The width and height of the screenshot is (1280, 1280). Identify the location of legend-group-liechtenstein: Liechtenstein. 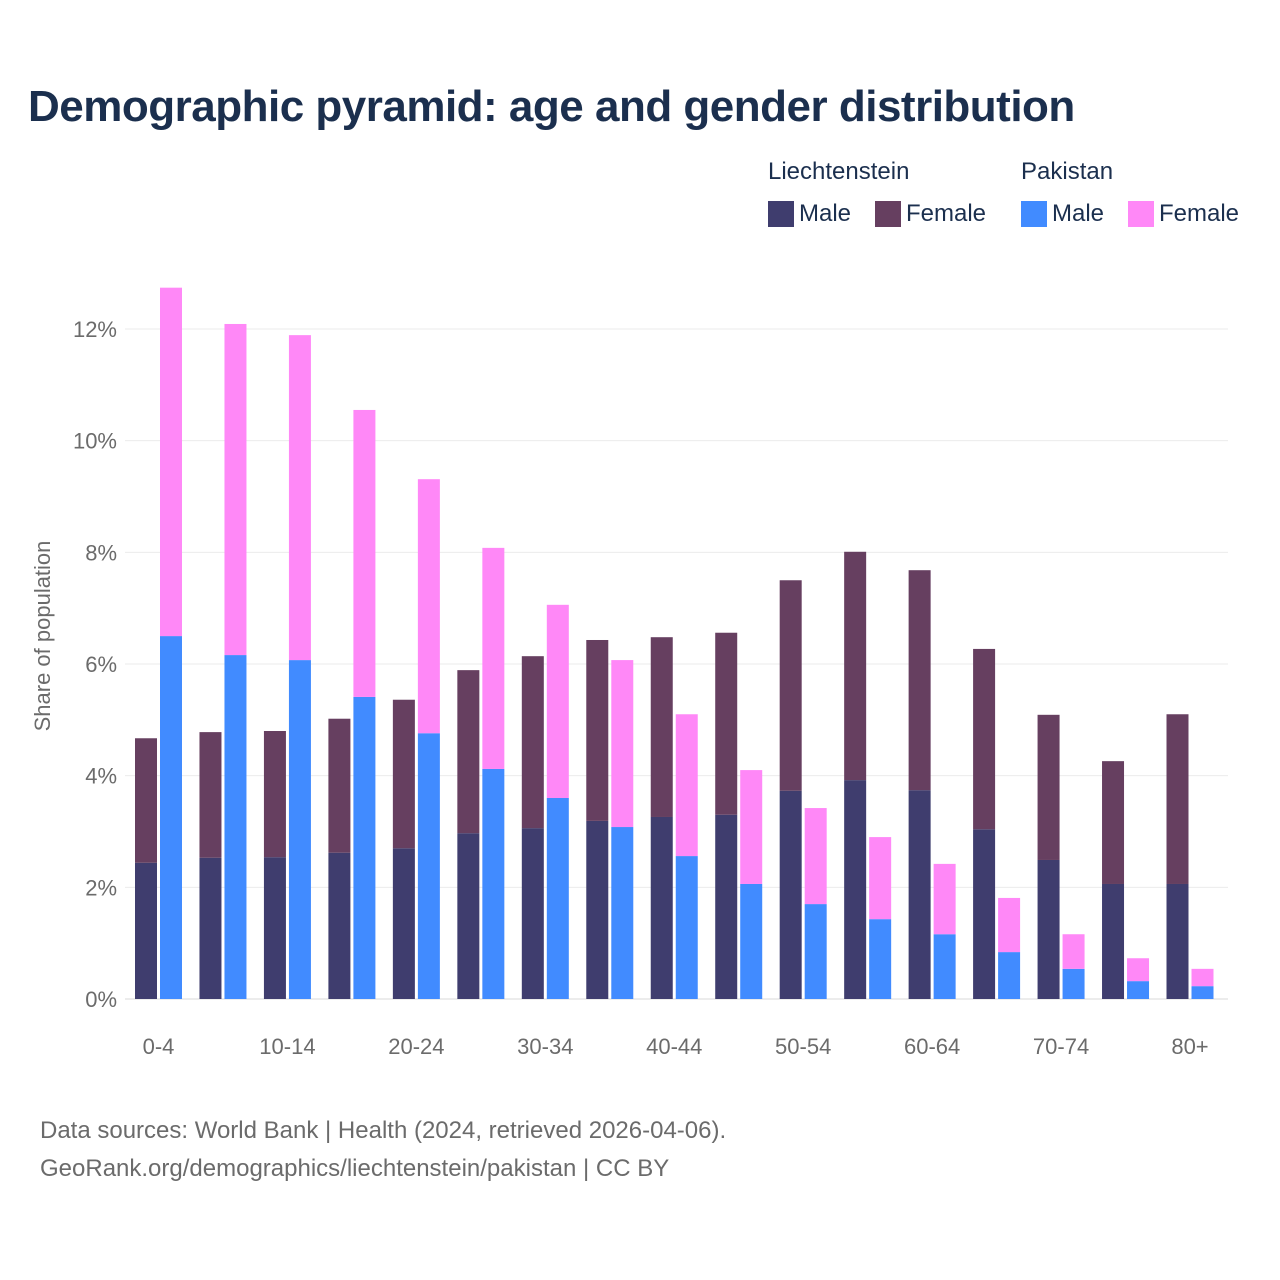
(839, 171).